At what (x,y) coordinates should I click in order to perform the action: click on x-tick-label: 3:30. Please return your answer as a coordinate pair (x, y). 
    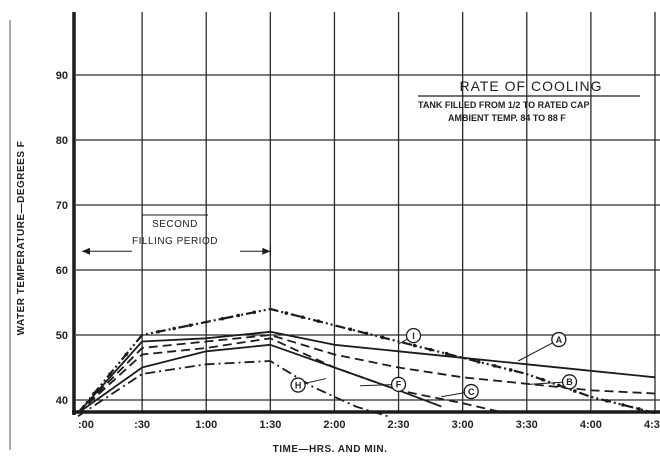
    Looking at the image, I should click on (527, 425).